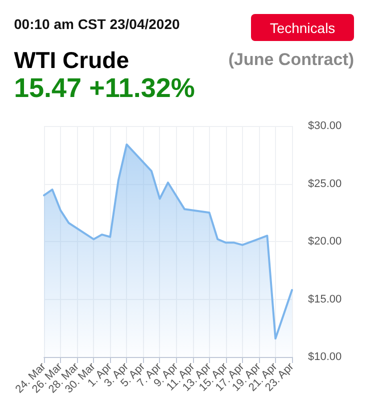 The height and width of the screenshot is (401, 372). Describe the element at coordinates (325, 126) in the screenshot. I see `y-tick-label: $30.00` at that location.